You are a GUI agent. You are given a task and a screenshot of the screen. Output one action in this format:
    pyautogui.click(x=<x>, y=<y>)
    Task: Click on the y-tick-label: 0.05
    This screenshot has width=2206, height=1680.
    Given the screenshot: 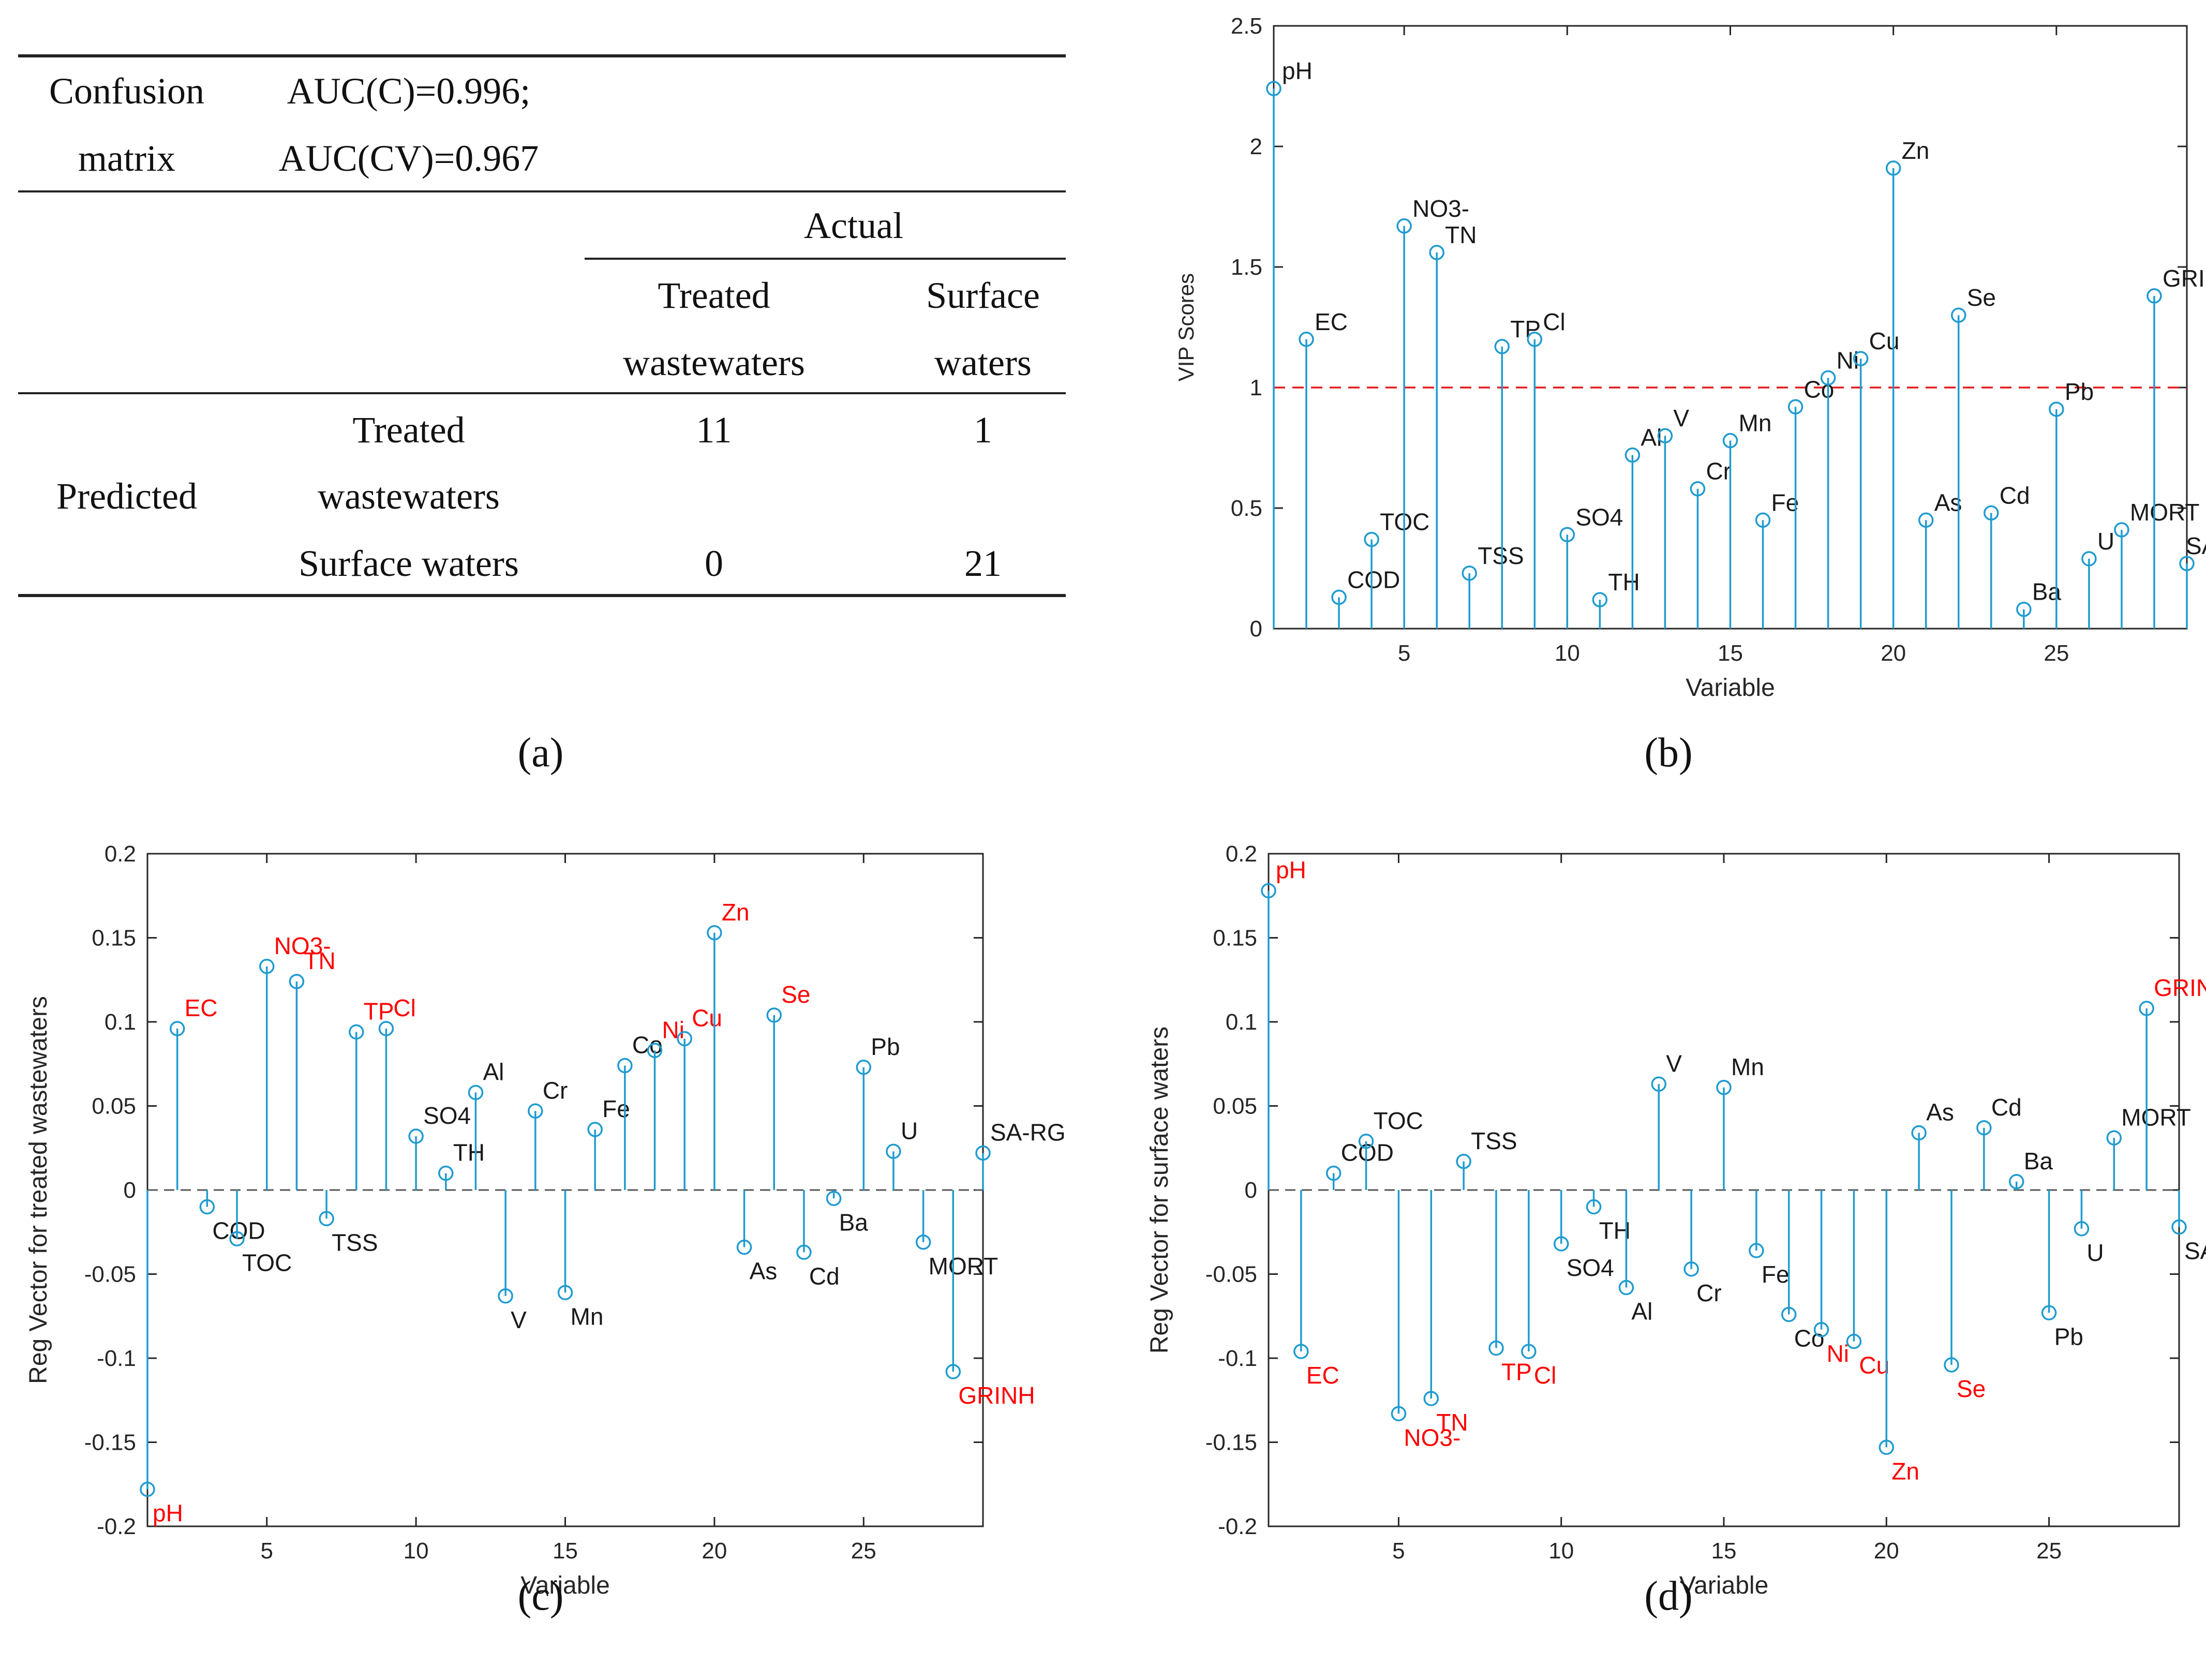 What is the action you would take?
    pyautogui.click(x=114, y=1106)
    